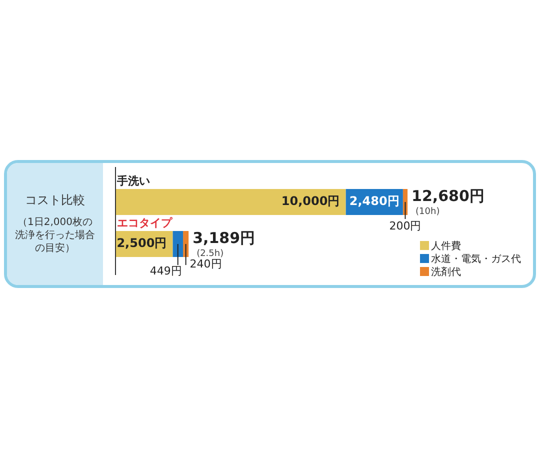 The height and width of the screenshot is (450, 540). I want to click on annotation: (2.5h), so click(210, 253).